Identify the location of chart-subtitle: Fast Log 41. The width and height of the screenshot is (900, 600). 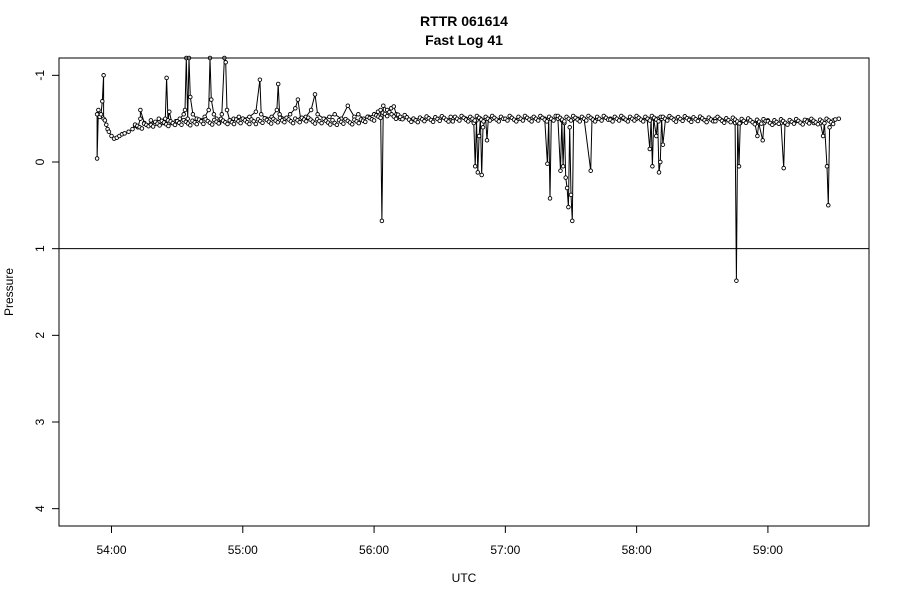
(464, 40).